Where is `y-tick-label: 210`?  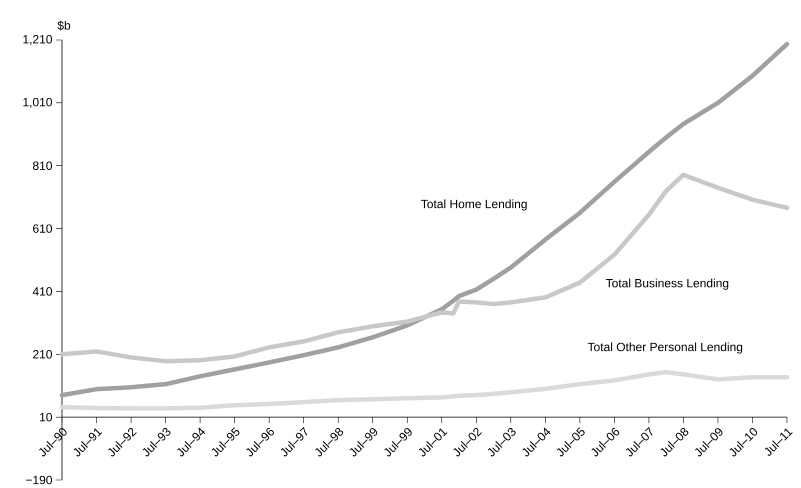 y-tick-label: 210 is located at coordinates (42, 354).